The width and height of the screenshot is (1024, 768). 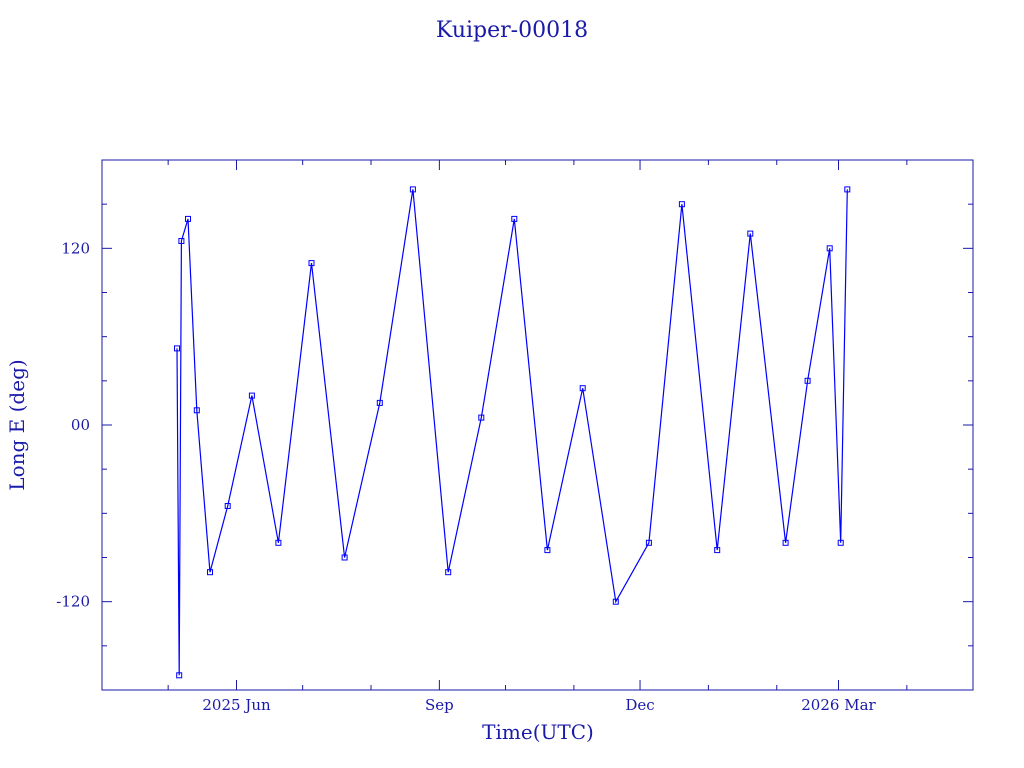 What do you see at coordinates (838, 705) in the screenshot?
I see `x-tick-label: 2026 Mar` at bounding box center [838, 705].